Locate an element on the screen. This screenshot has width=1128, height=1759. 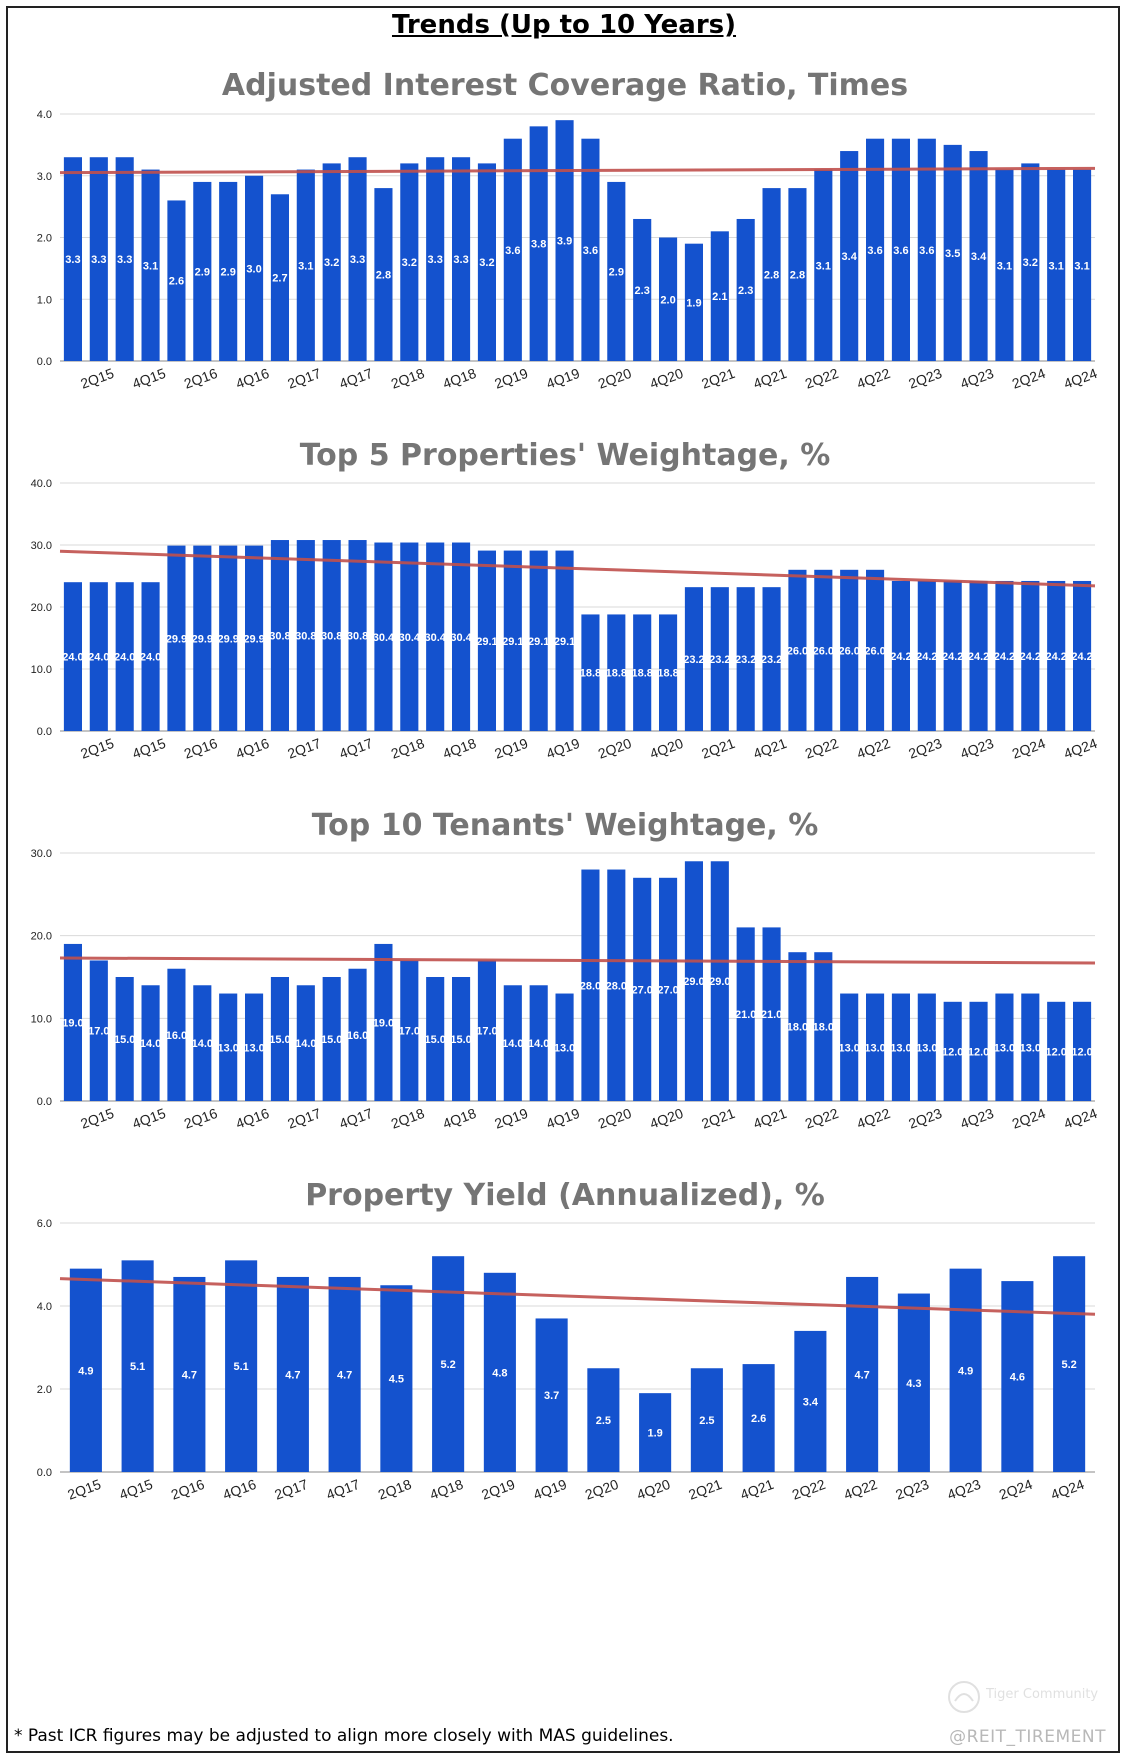
data-label: 17.0 is located at coordinates (98, 1032).